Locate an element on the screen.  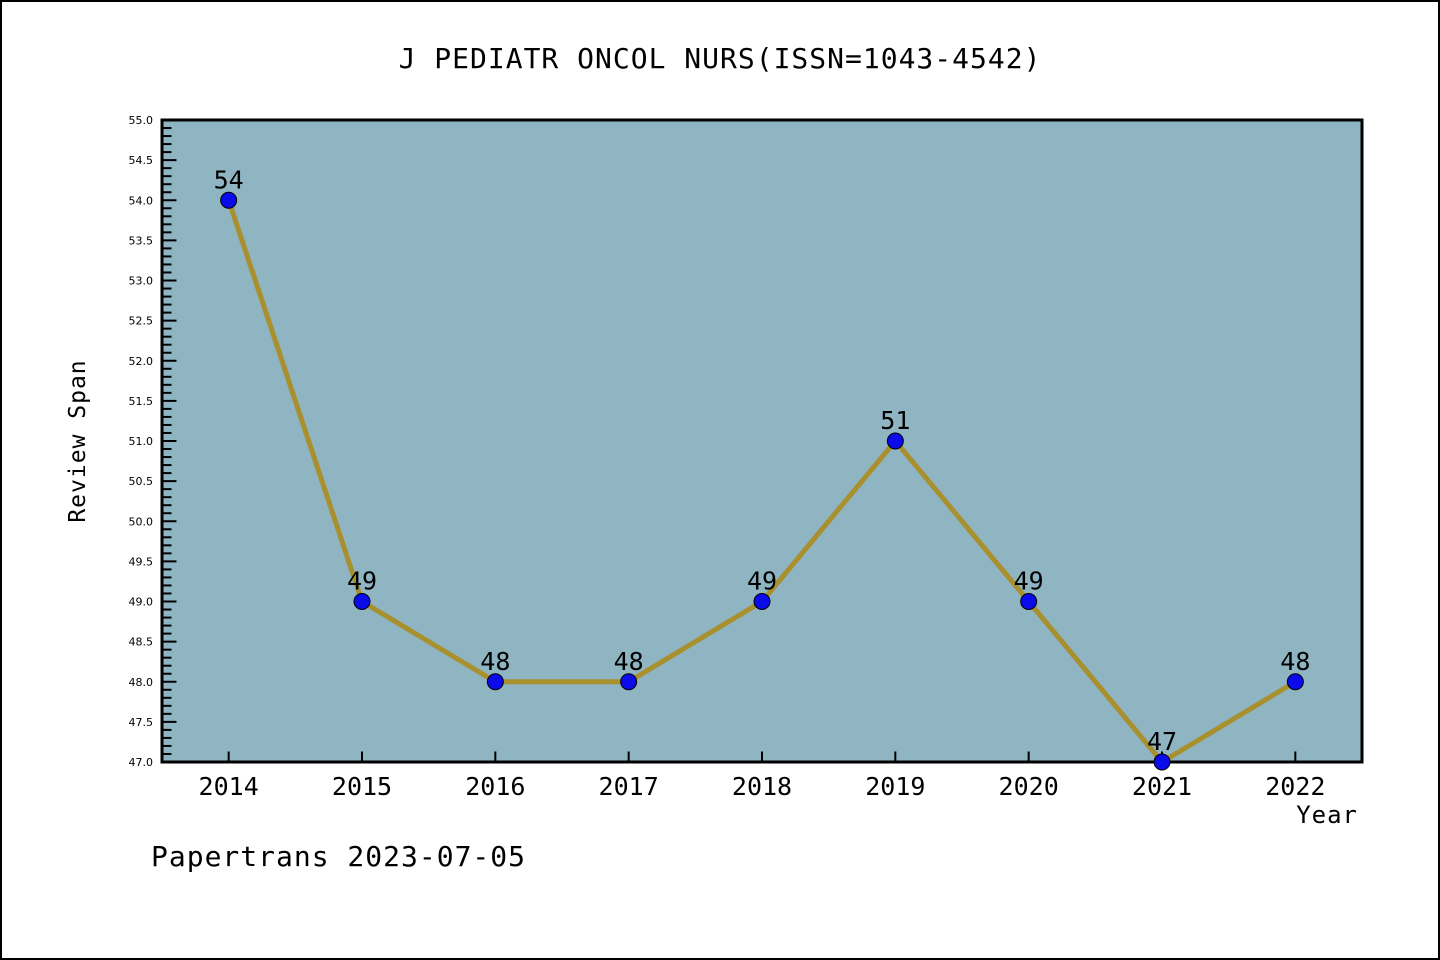
y-tick-label: 50.5 is located at coordinates (141, 481).